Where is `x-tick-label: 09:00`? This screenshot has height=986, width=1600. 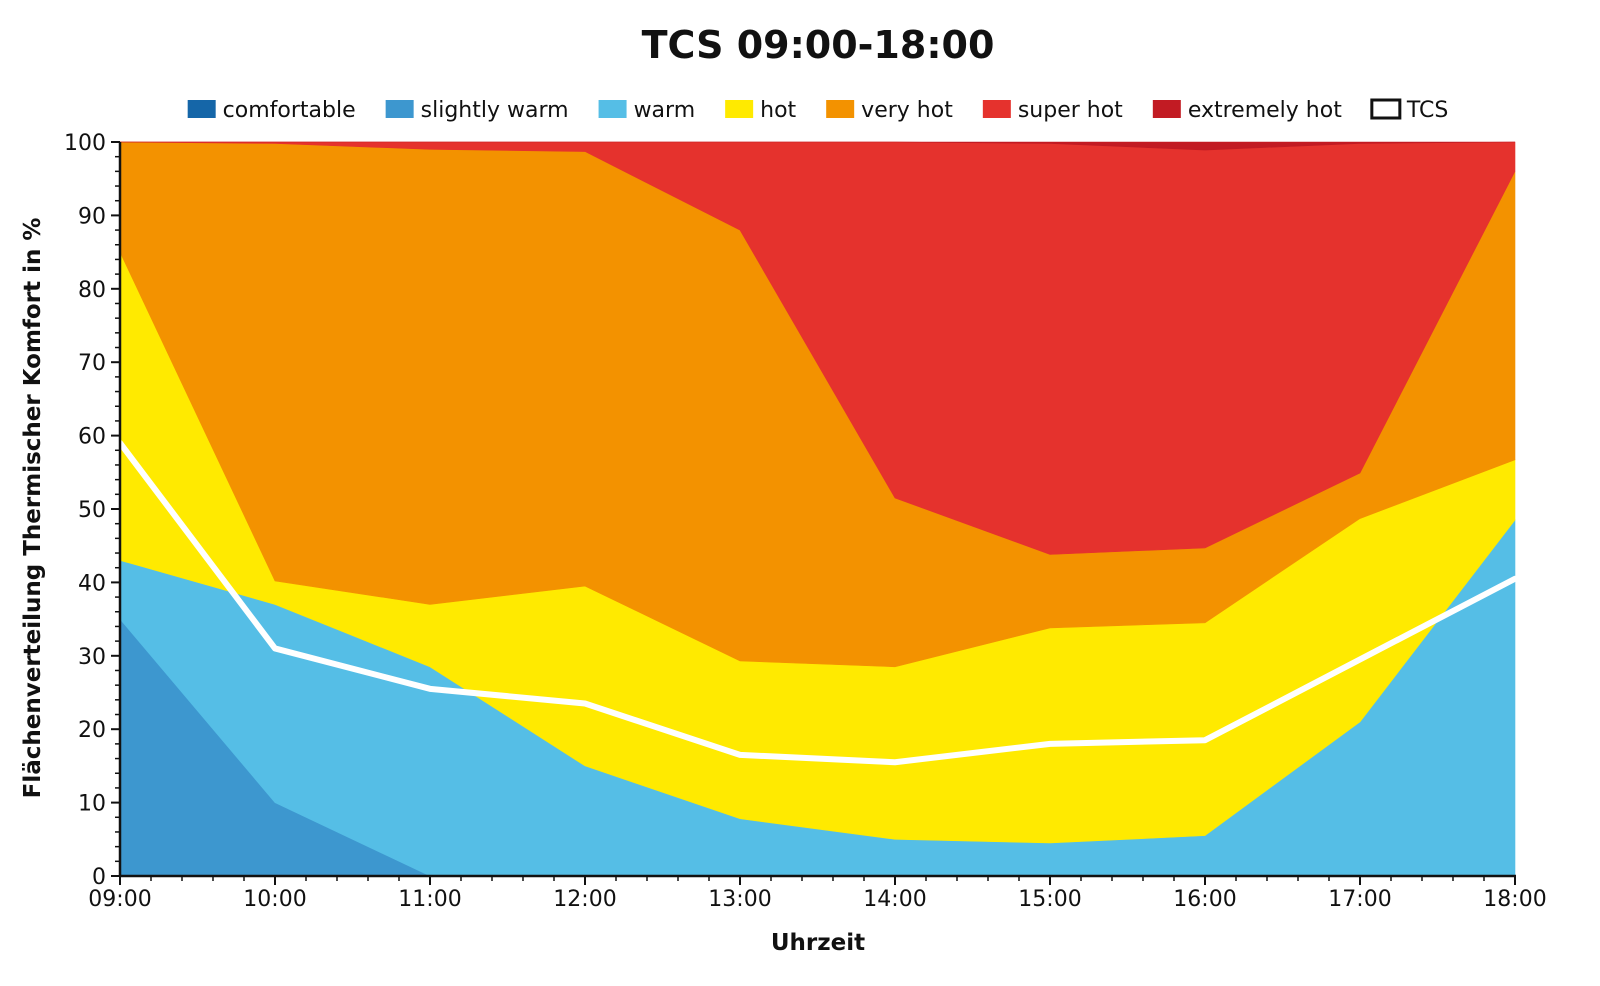
x-tick-label: 09:00 is located at coordinates (119, 899).